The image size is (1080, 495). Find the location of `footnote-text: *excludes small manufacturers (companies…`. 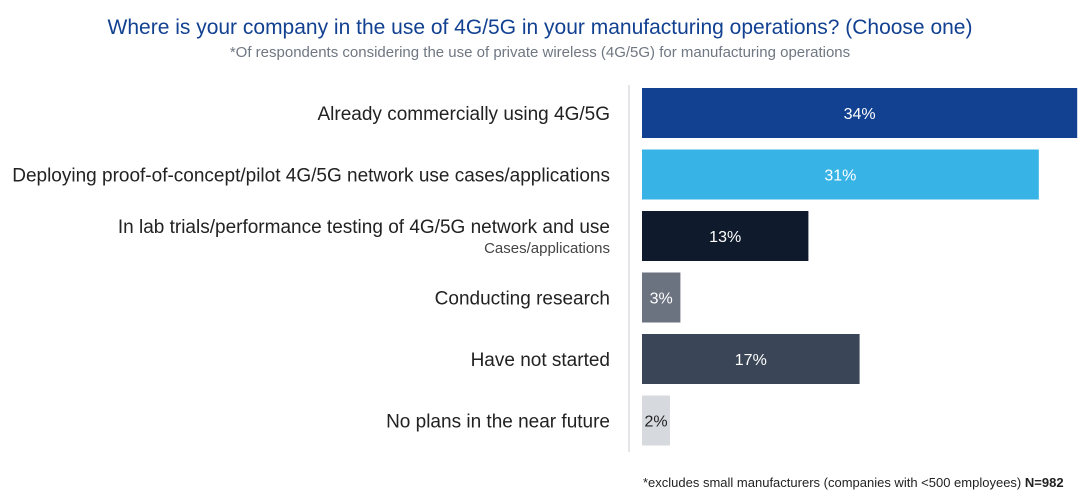

footnote-text: *excludes small manufacturers (companies… is located at coordinates (834, 482).